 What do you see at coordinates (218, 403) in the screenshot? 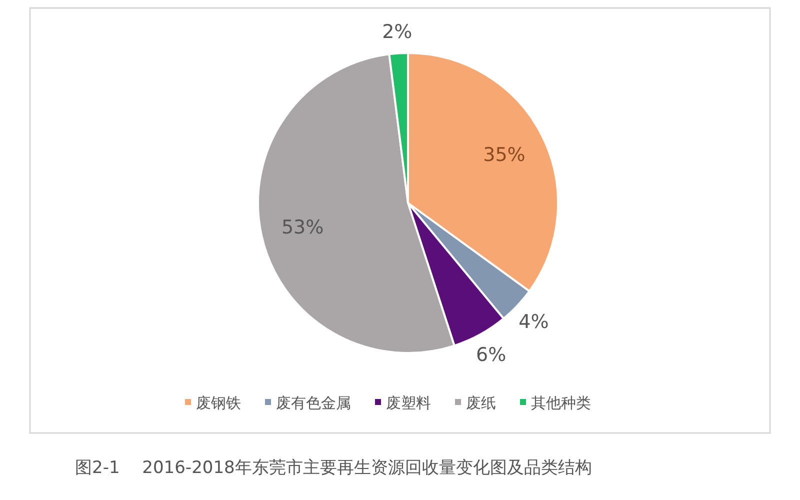
I see `legend-label: 废钢铁` at bounding box center [218, 403].